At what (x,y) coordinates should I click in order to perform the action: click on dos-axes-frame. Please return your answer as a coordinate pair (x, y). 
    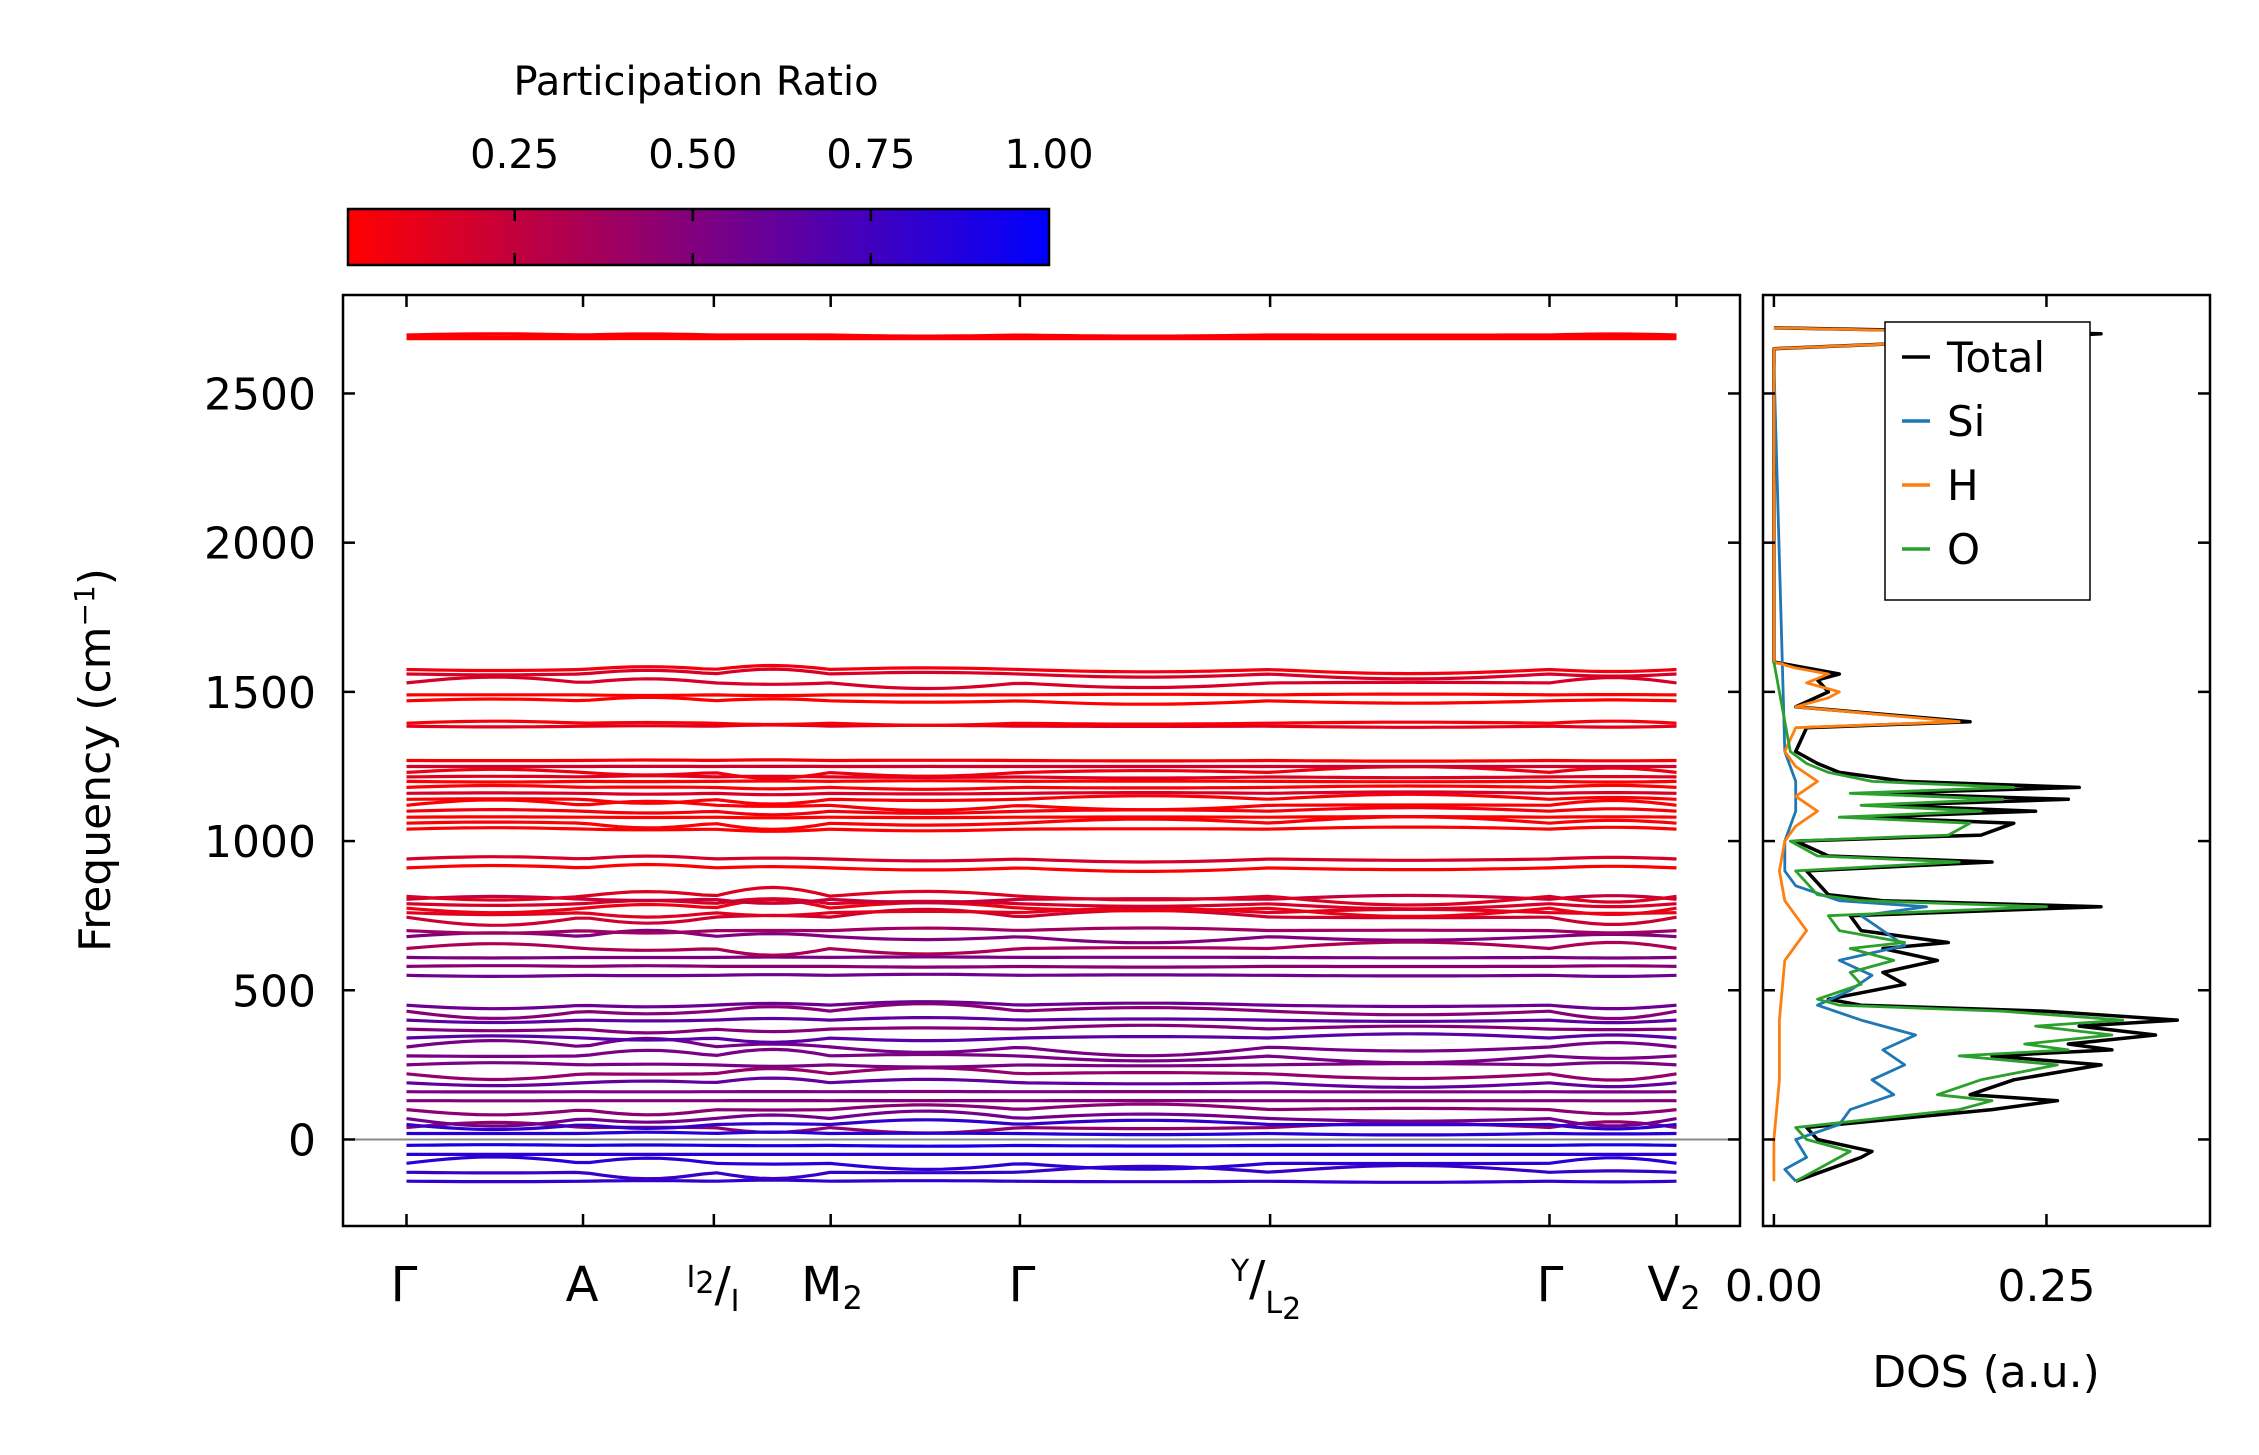
    Looking at the image, I should click on (1986, 760).